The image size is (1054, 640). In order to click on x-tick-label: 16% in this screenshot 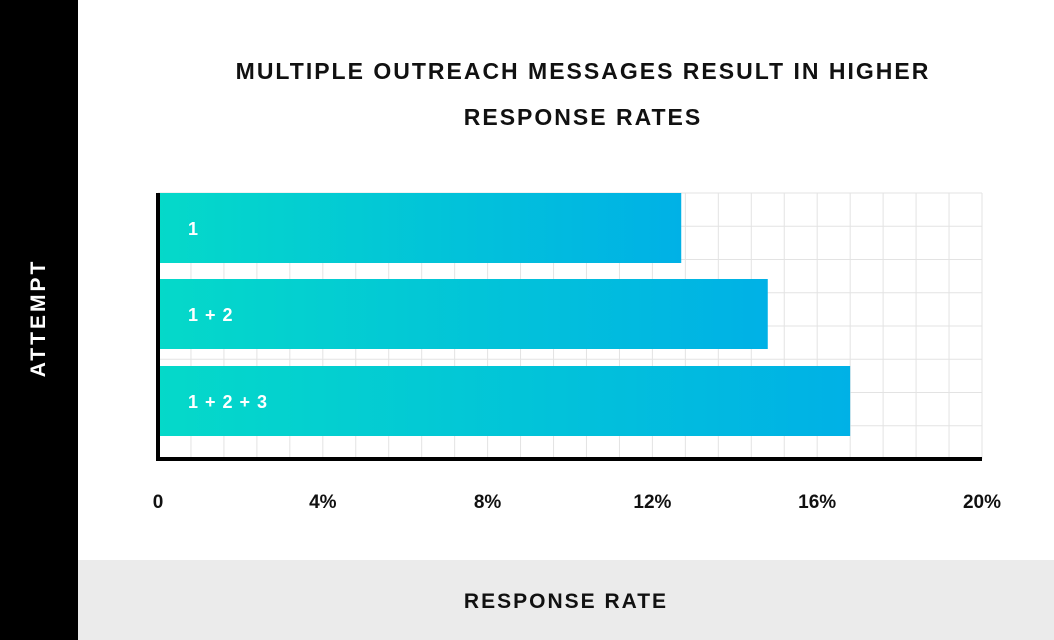, I will do `click(817, 502)`.